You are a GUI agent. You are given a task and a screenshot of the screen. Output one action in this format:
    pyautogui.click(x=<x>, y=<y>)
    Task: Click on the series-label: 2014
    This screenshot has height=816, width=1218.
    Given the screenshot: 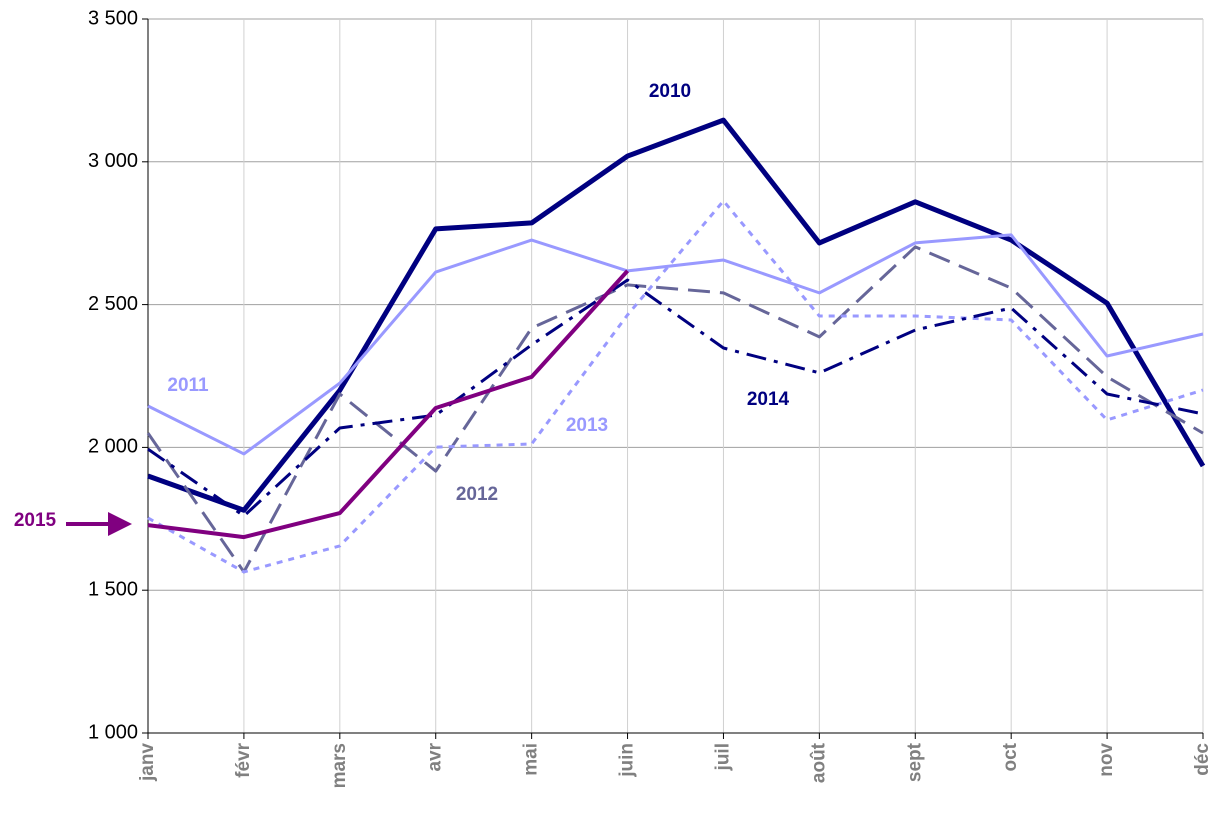 What is the action you would take?
    pyautogui.click(x=768, y=399)
    